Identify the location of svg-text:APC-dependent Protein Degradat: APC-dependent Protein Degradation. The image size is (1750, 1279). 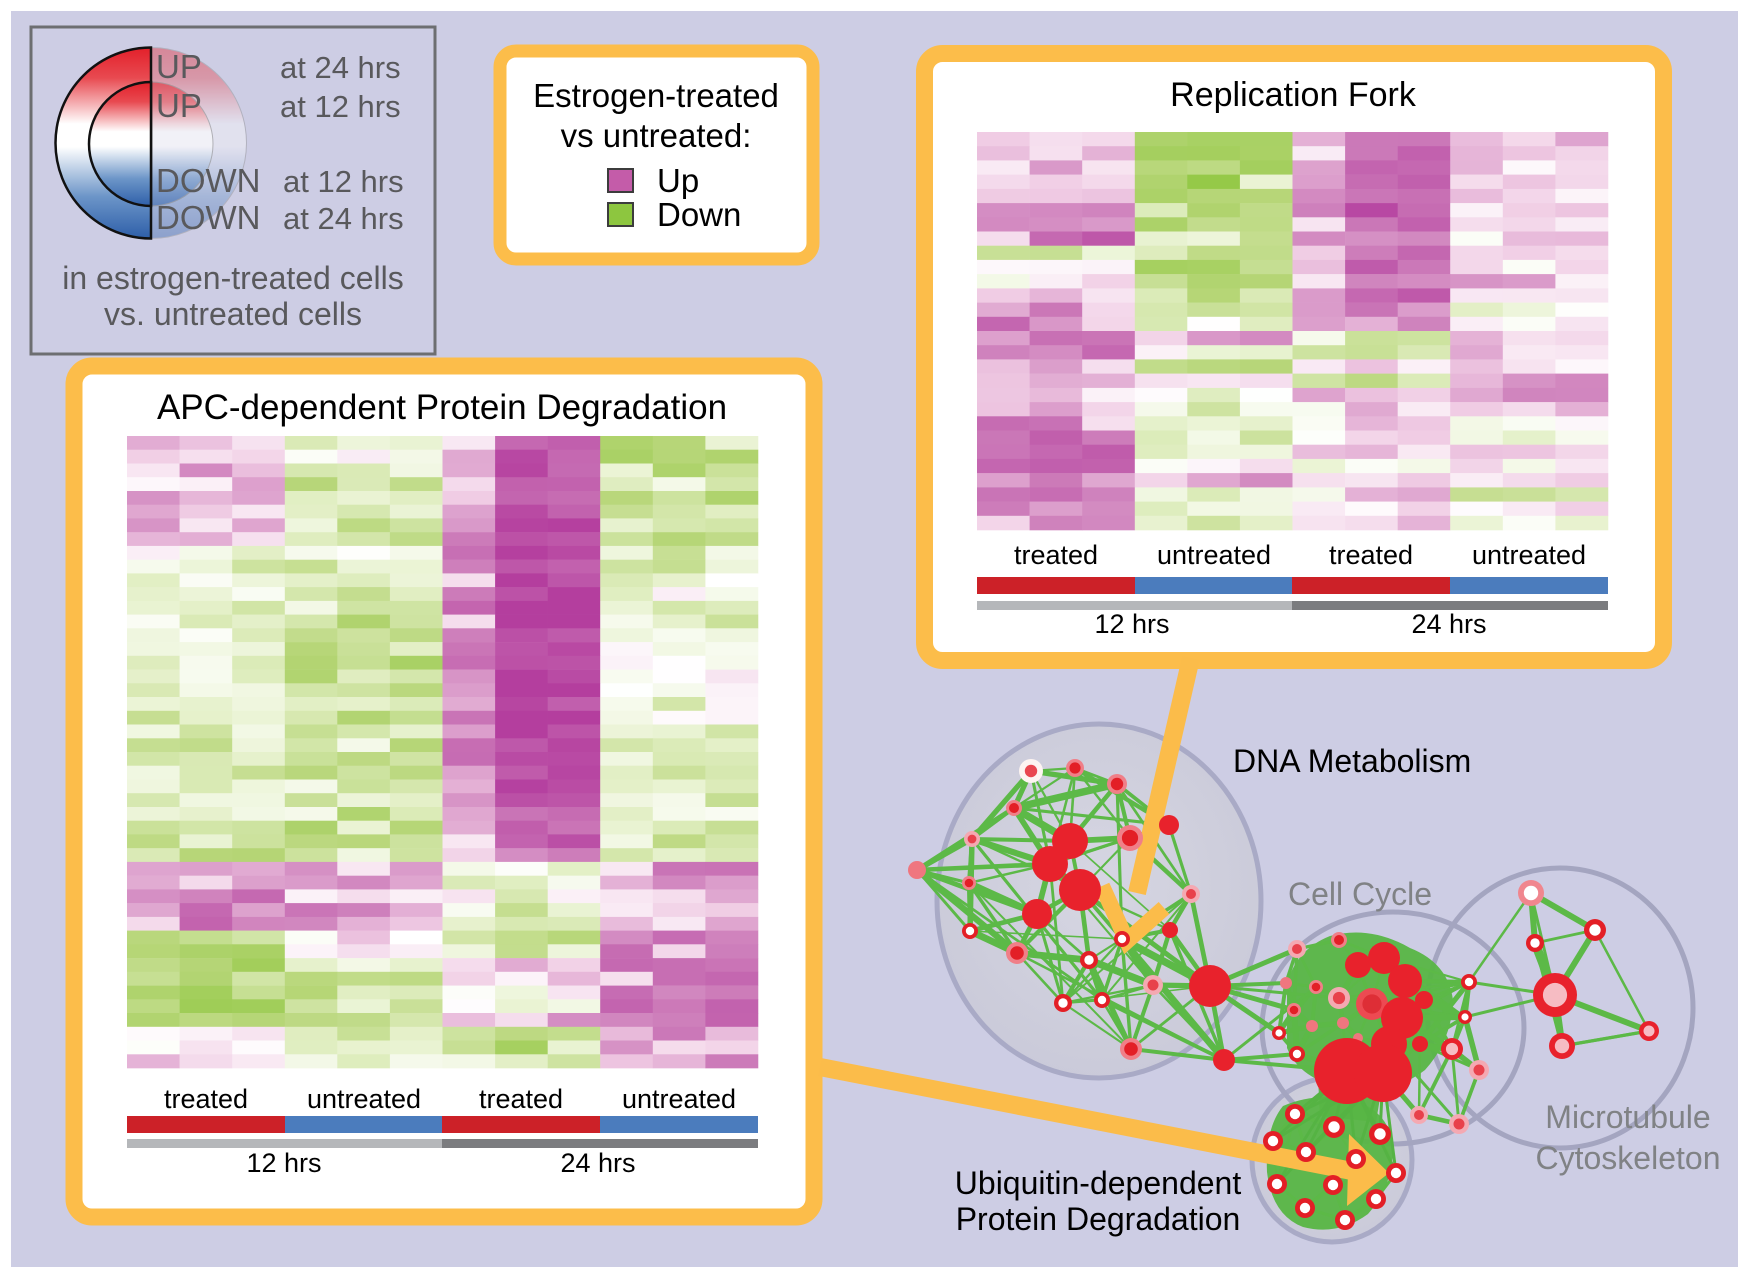
(442, 407).